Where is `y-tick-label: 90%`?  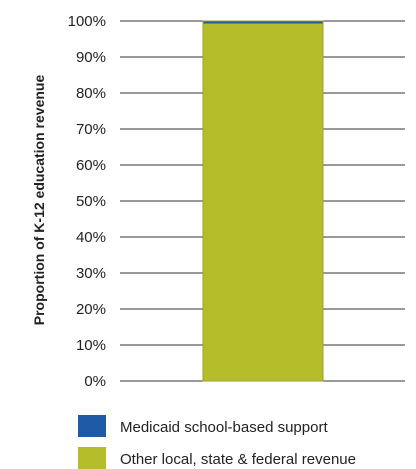
y-tick-label: 90% is located at coordinates (91, 57).